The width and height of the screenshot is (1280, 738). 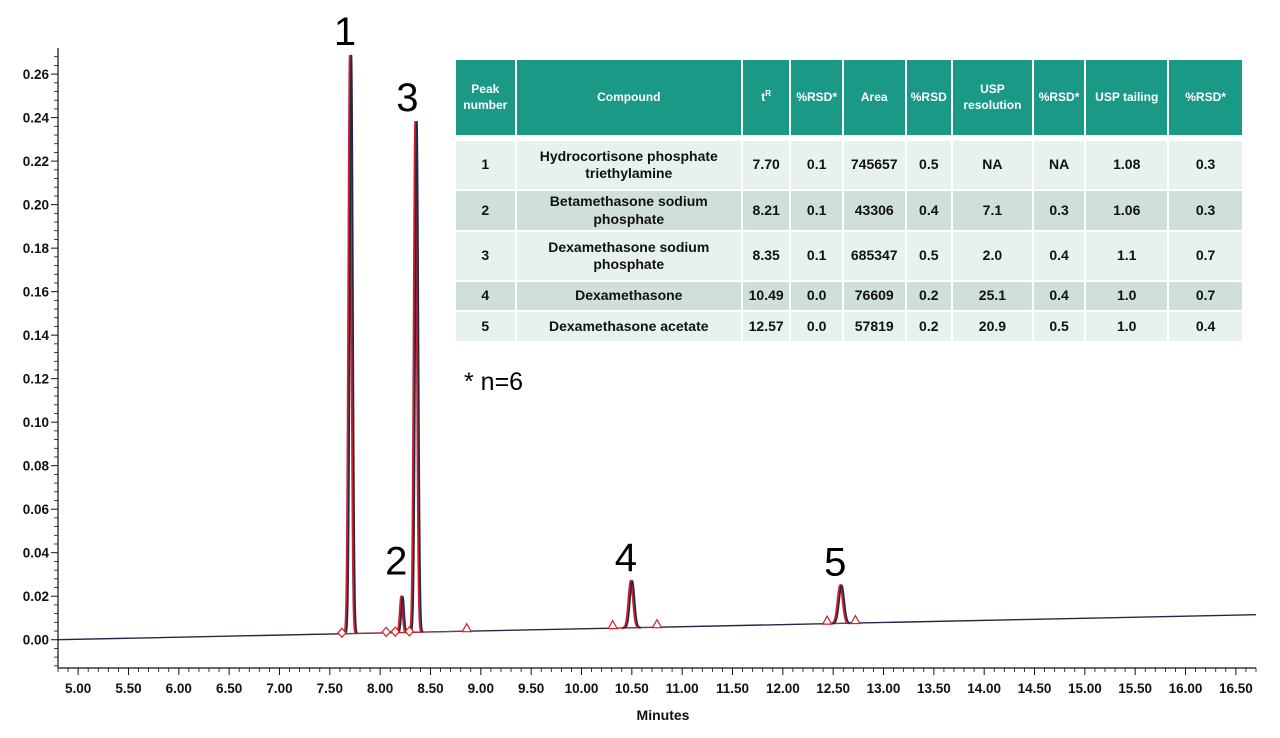 I want to click on cell-resolution-rsd: 0.3, so click(x=1059, y=210).